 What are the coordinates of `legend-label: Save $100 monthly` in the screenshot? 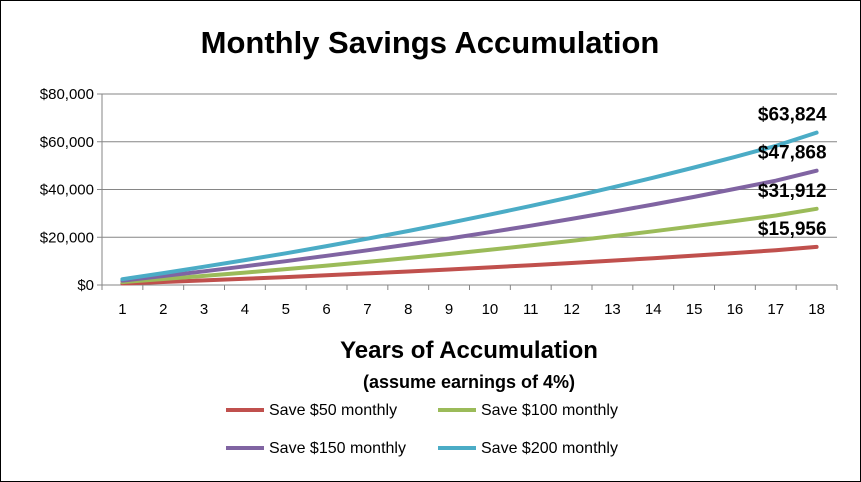 It's located at (549, 410).